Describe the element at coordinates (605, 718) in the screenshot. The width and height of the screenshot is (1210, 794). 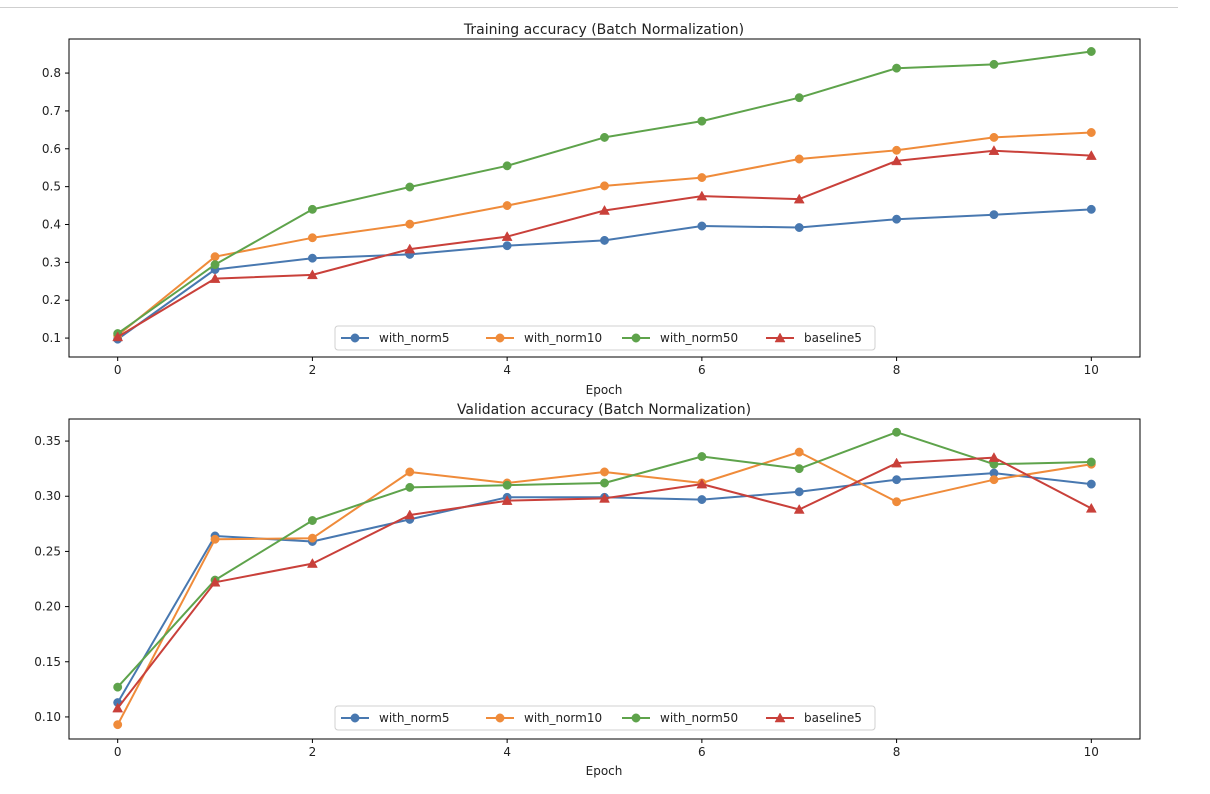
I see `validation-legend-box` at that location.